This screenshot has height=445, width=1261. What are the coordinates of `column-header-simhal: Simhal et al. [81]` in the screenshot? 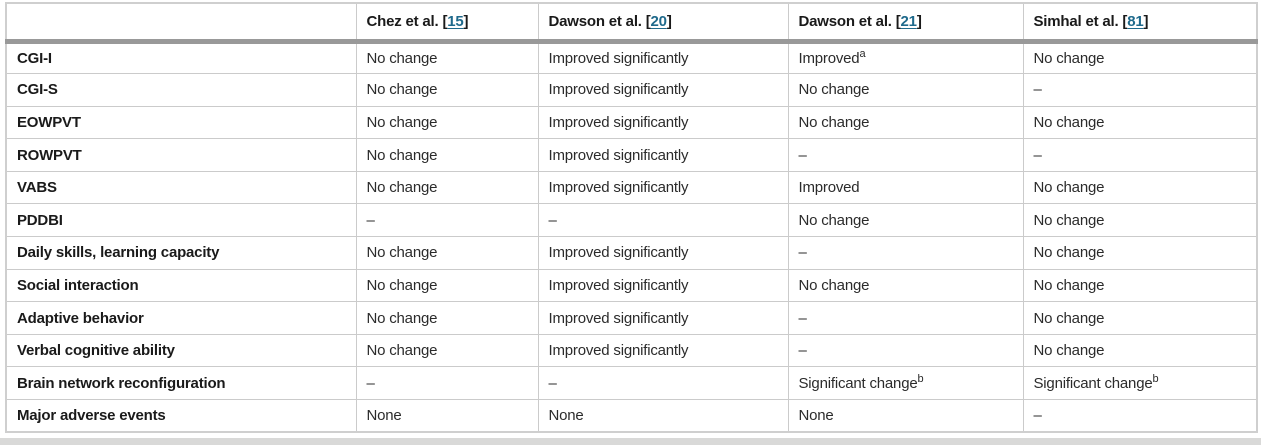 It's located at (1140, 23).